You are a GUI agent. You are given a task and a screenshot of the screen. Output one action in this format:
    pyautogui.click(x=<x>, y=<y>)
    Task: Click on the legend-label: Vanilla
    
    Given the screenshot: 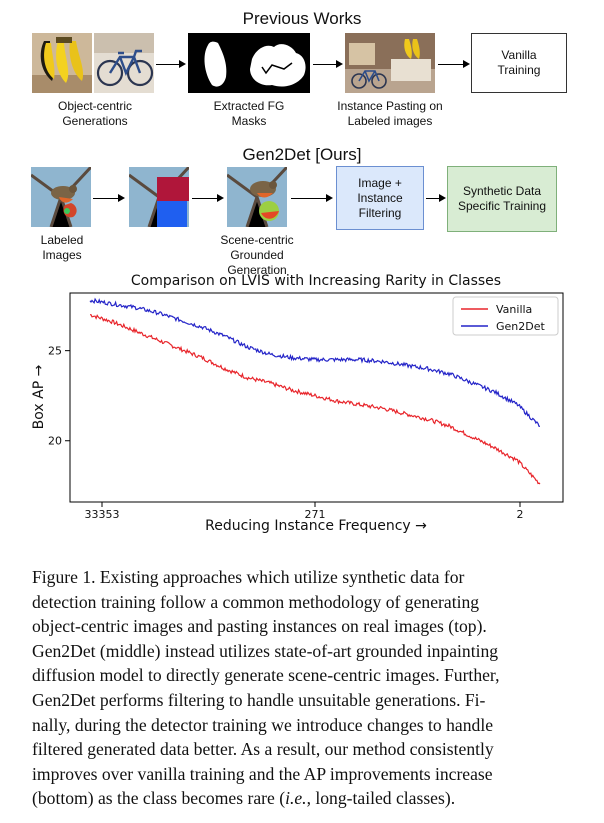 What is the action you would take?
    pyautogui.click(x=514, y=309)
    